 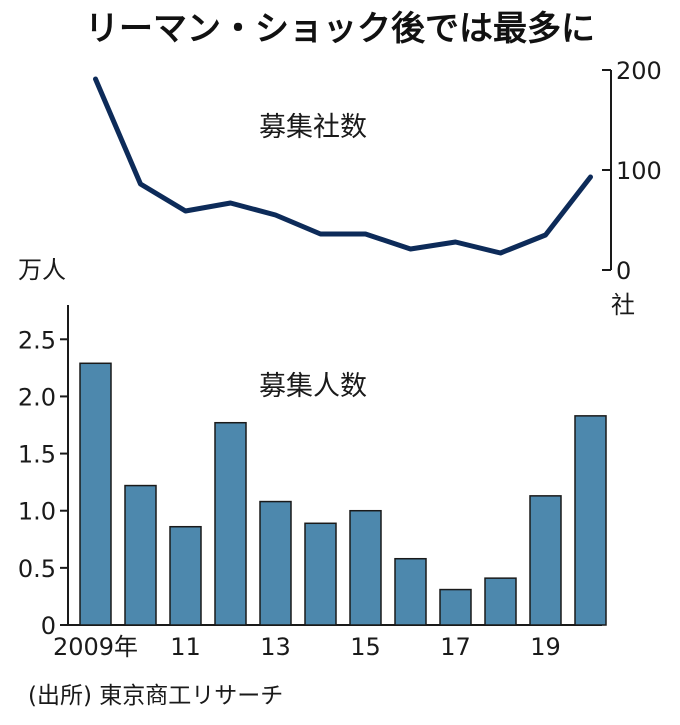 What do you see at coordinates (37, 455) in the screenshot?
I see `bar-y-tick-label: 1.5` at bounding box center [37, 455].